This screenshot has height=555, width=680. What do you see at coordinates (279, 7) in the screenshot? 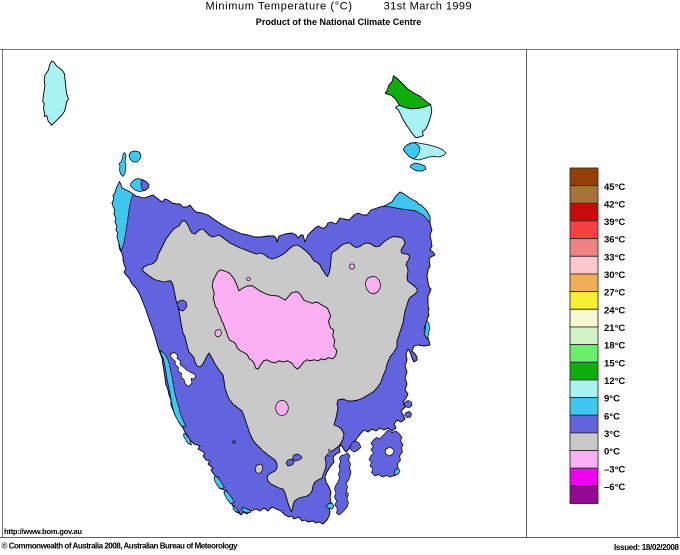
I see `svg-text: Minimum Temperature (°C)` at bounding box center [279, 7].